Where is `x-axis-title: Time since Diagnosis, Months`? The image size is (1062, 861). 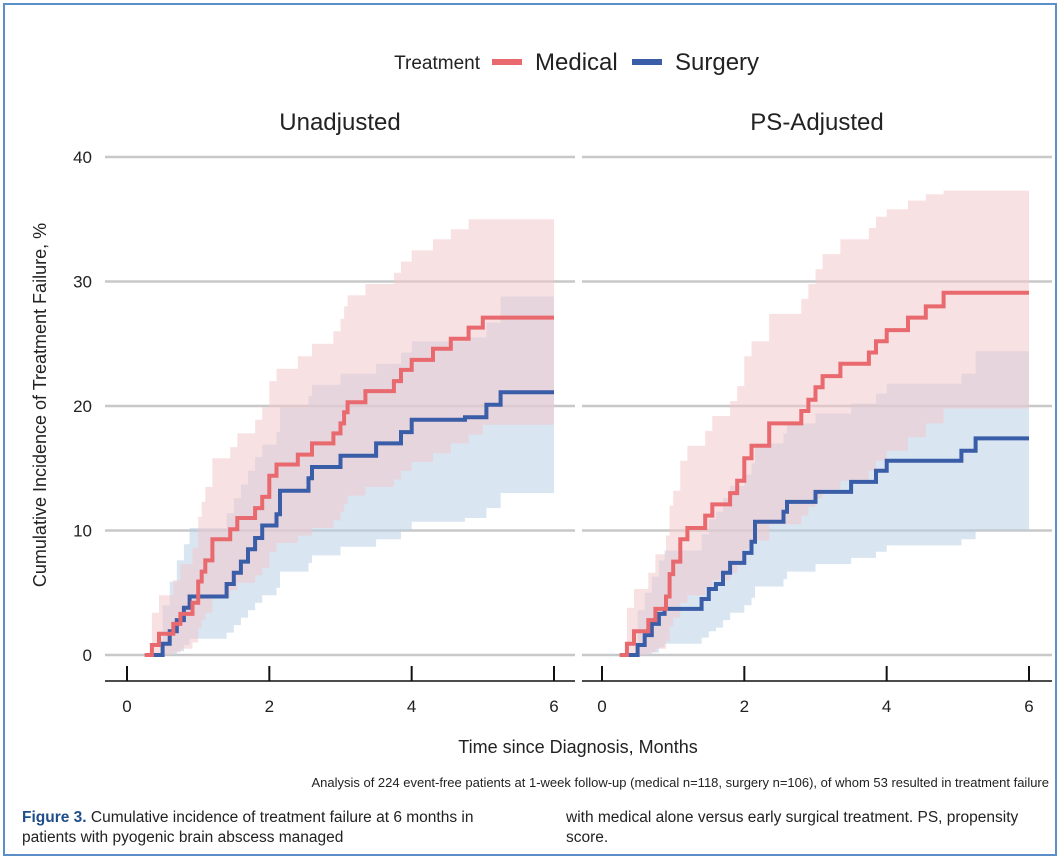
x-axis-title: Time since Diagnosis, Months is located at coordinates (577, 747).